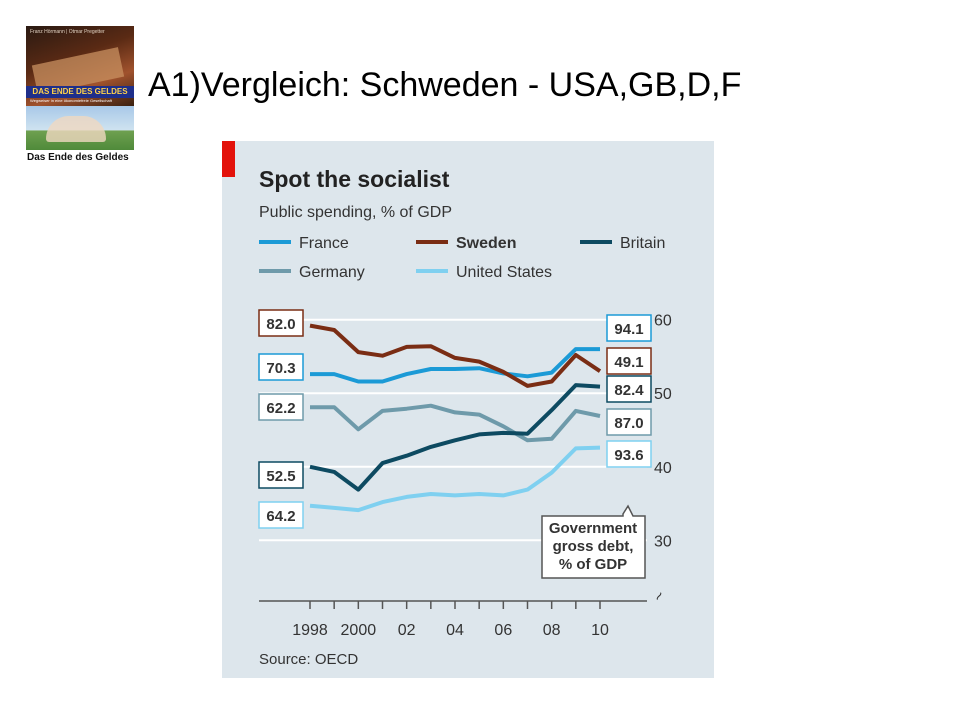  I want to click on annotation-callout-box, so click(593, 541).